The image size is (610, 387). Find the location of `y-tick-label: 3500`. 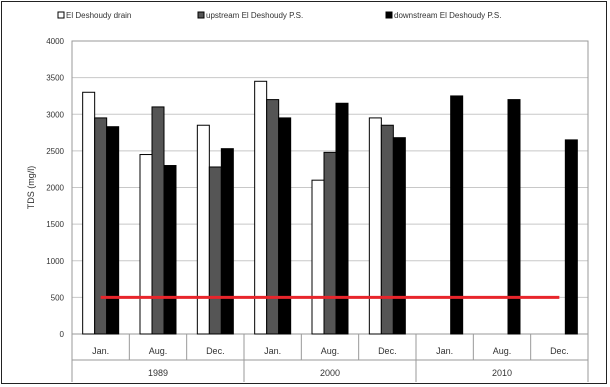

y-tick-label: 3500 is located at coordinates (55, 78).